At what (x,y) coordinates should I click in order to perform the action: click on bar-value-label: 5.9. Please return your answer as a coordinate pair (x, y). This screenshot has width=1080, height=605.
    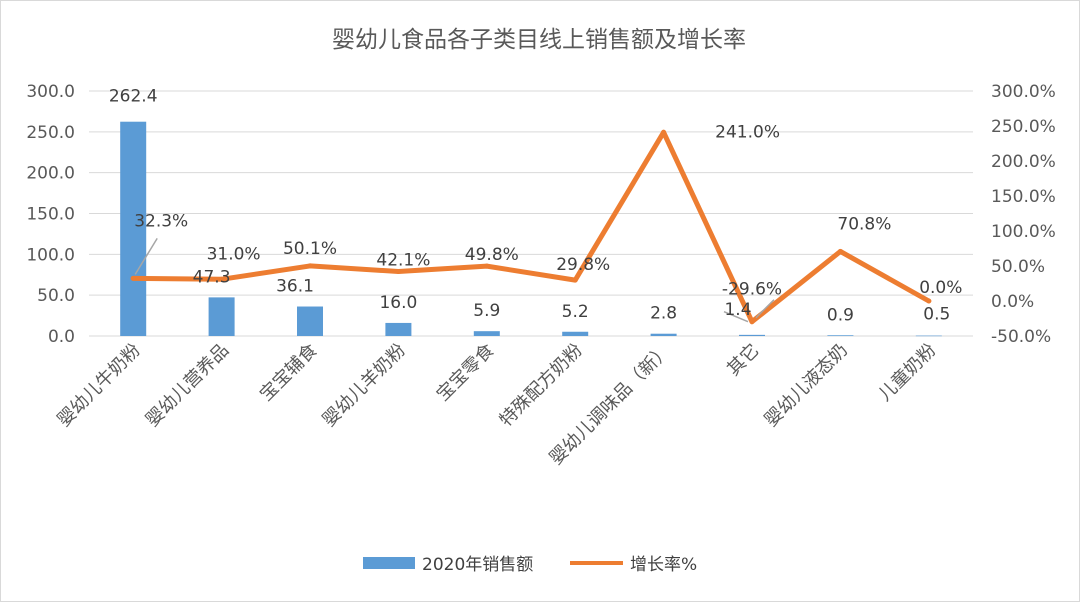
    Looking at the image, I should click on (486, 311).